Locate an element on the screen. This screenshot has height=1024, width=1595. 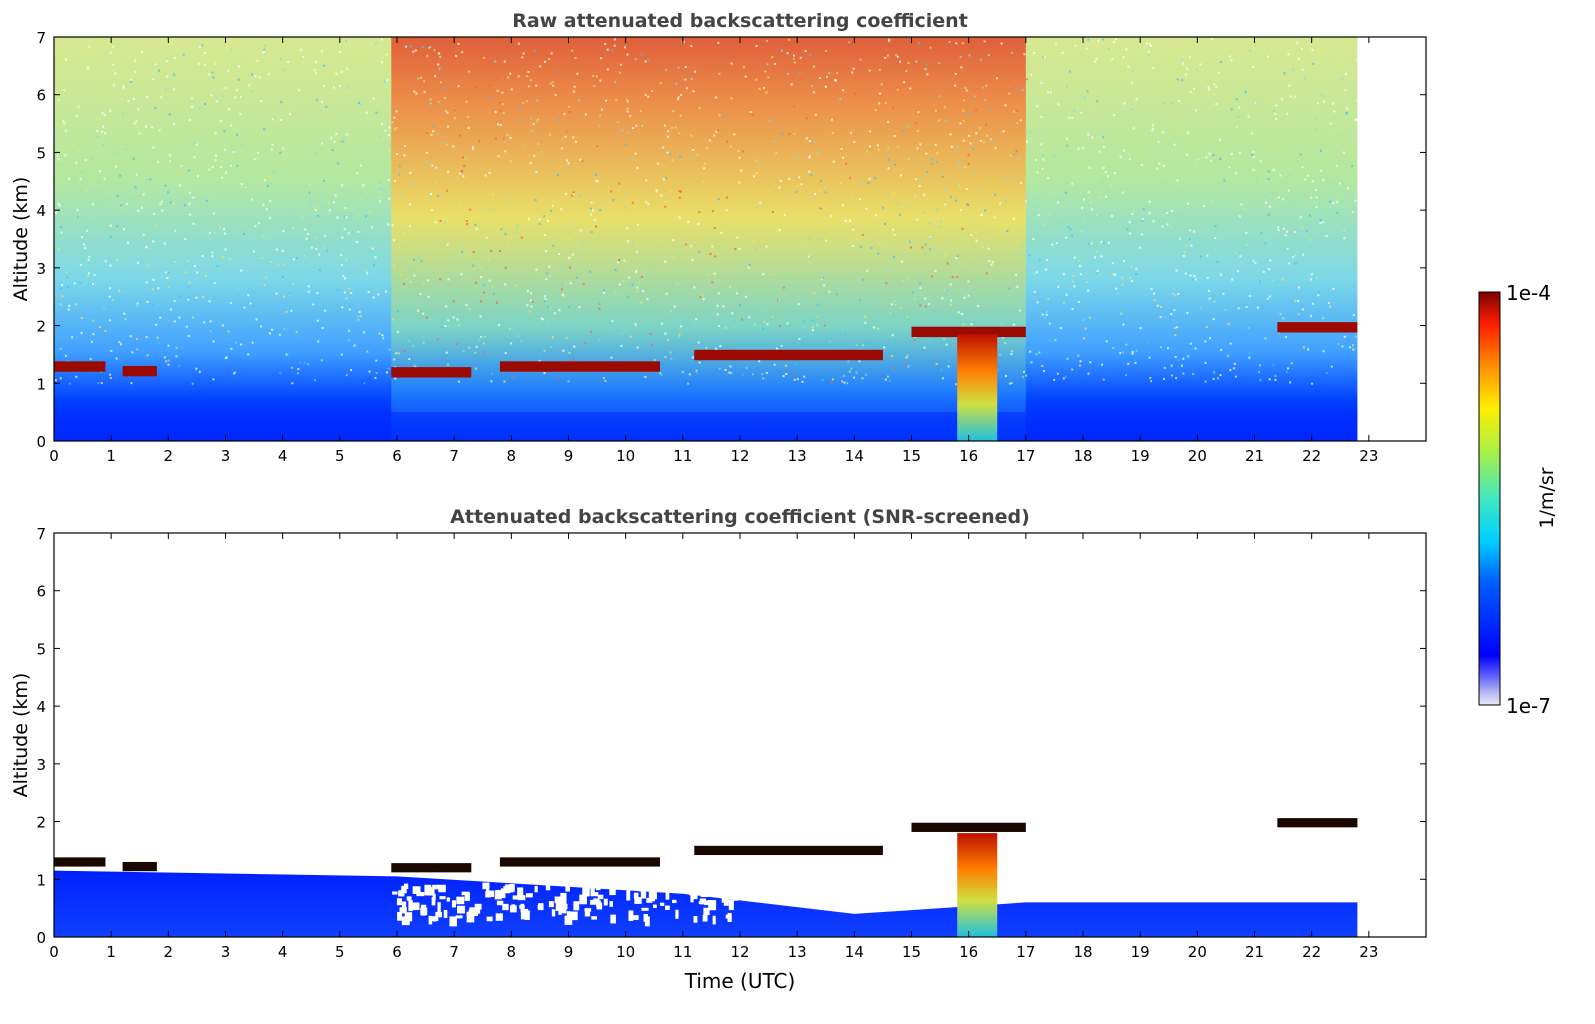
x-tick-label: 7 is located at coordinates (454, 456).